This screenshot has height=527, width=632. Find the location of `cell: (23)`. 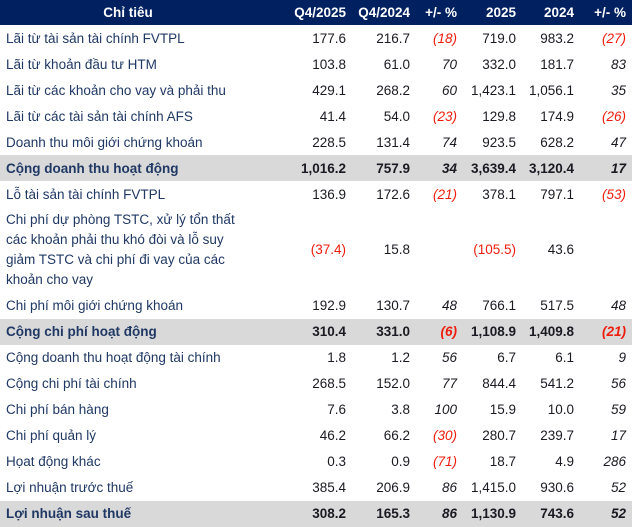

cell: (23) is located at coordinates (444, 116).